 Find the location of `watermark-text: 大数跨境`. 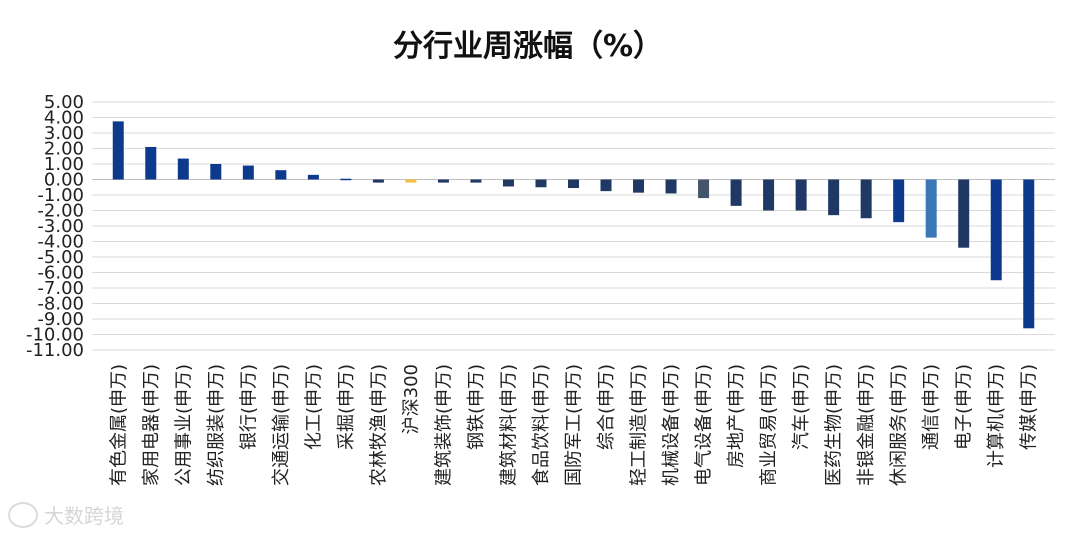

watermark-text: 大数跨境 is located at coordinates (84, 516).